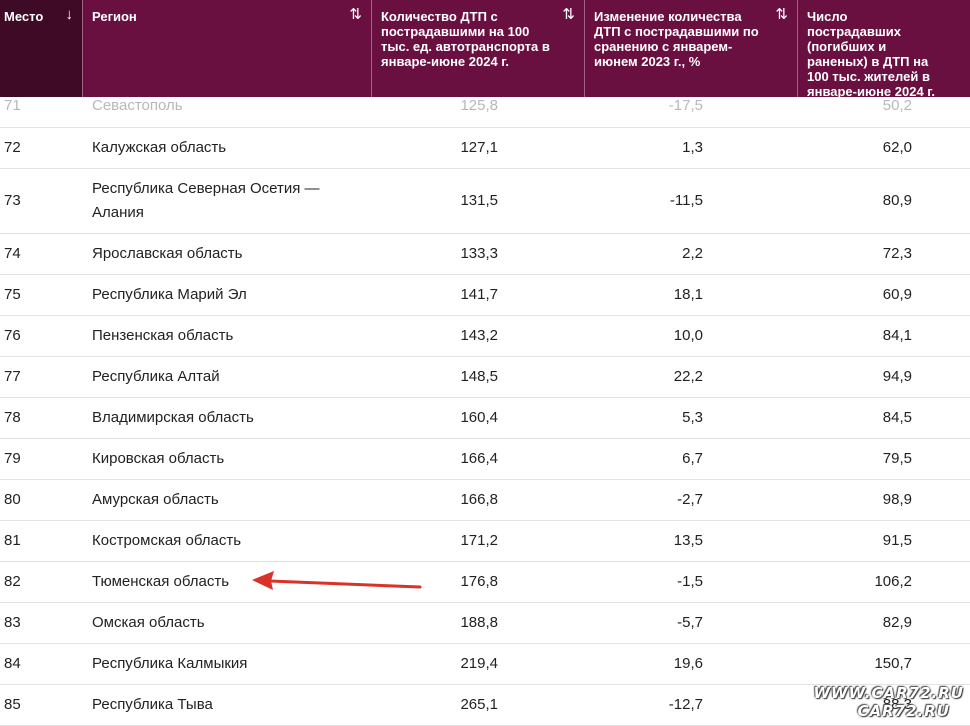  I want to click on cell-place-text: 73, so click(12, 200).